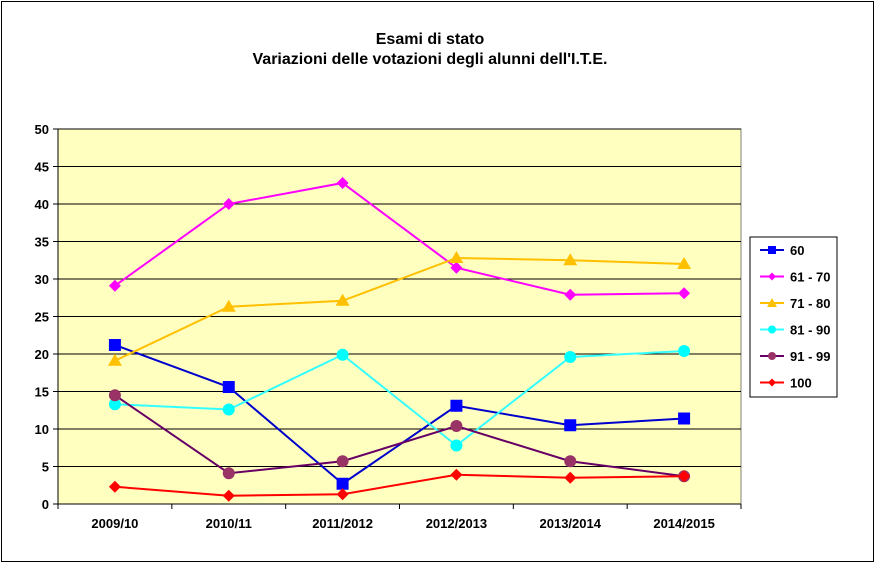 This screenshot has height=563, width=875. Describe the element at coordinates (797, 250) in the screenshot. I see `legend-label: 60` at that location.